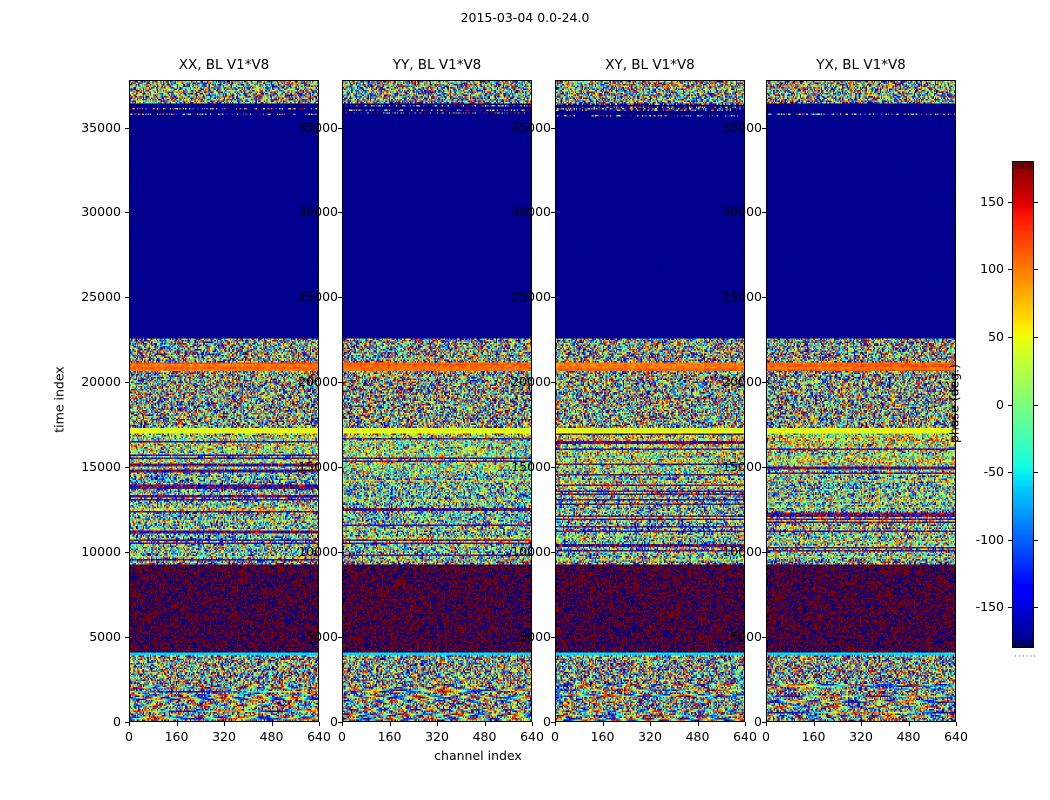  What do you see at coordinates (437, 65) in the screenshot?
I see `panel-yy-title: YY, BL V1*V8` at bounding box center [437, 65].